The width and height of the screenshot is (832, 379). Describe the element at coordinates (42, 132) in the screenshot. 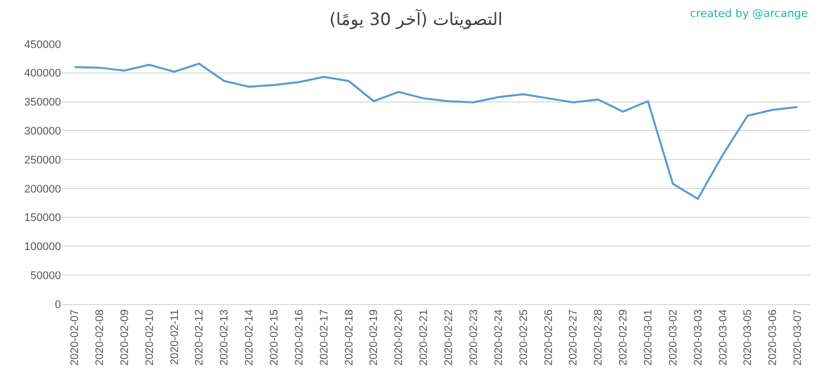

I see `y-tick-label: 300000` at that location.